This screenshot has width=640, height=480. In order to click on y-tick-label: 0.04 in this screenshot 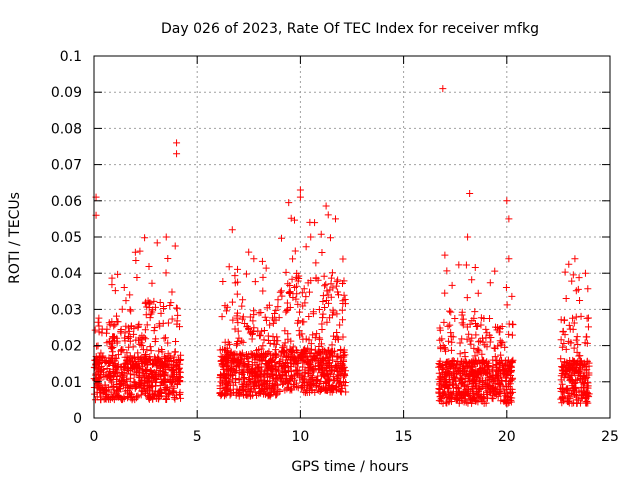, I will do `click(66, 274)`.